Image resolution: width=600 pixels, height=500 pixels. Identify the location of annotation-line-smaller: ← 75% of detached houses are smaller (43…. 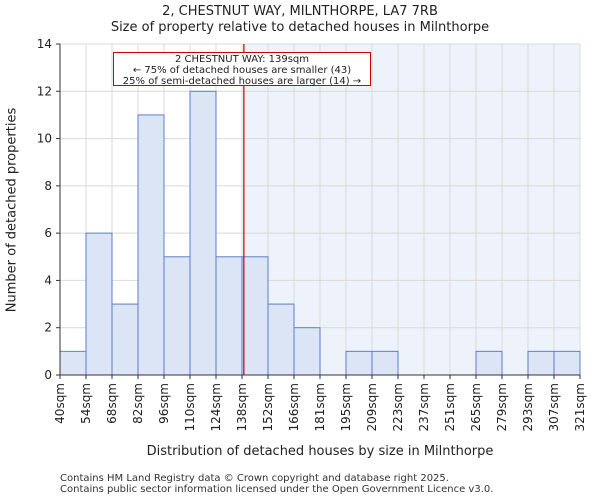
(242, 70).